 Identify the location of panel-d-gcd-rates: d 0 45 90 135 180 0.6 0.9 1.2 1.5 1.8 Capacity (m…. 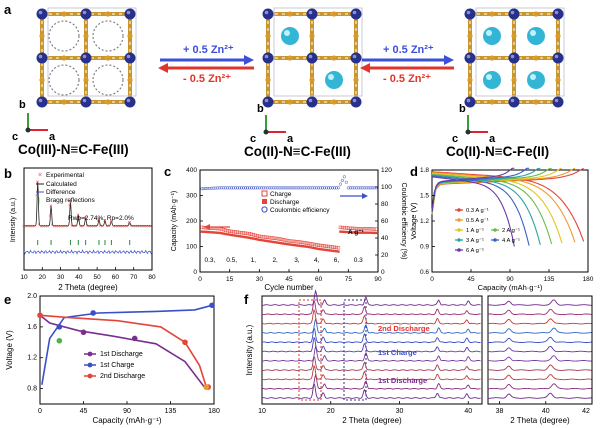
(501, 228).